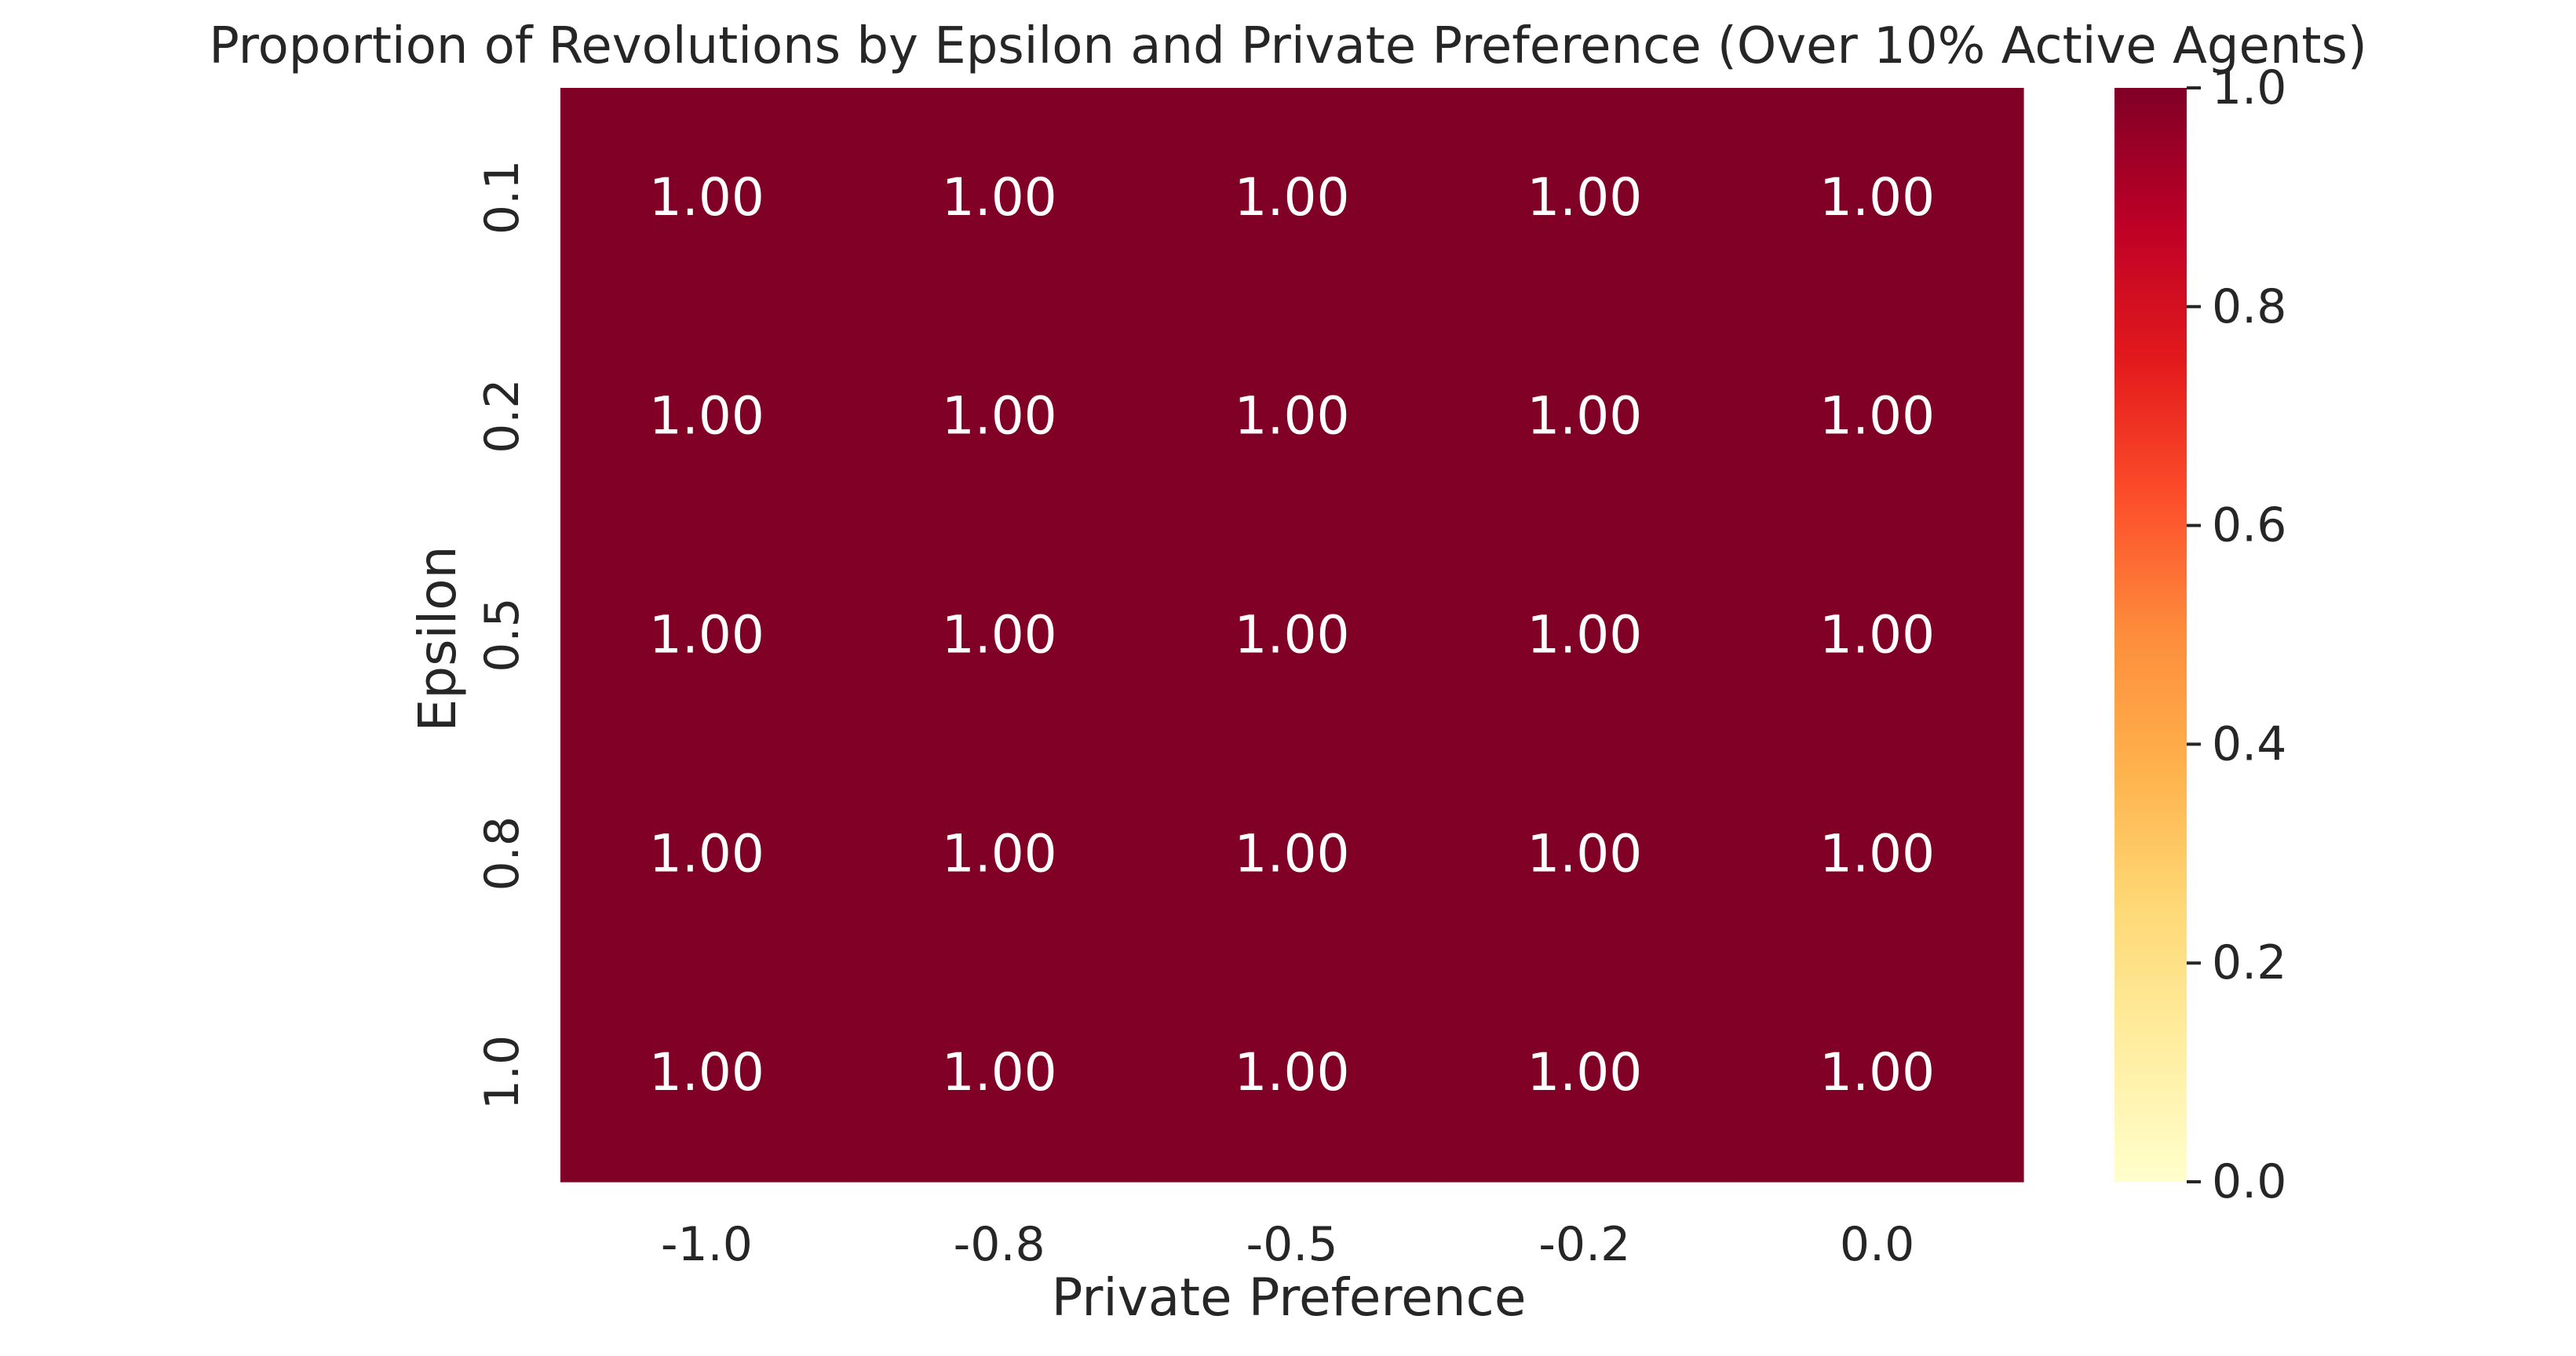 This screenshot has height=1356, width=2576. I want to click on y-tick-label: 0.5, so click(502, 634).